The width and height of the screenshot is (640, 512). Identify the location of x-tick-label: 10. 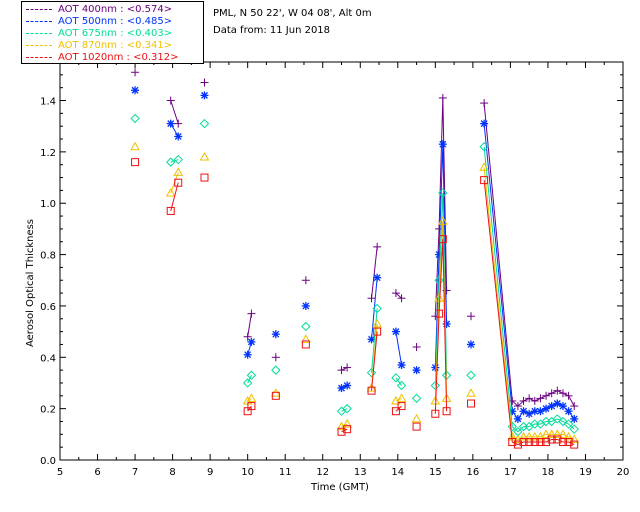
(247, 472).